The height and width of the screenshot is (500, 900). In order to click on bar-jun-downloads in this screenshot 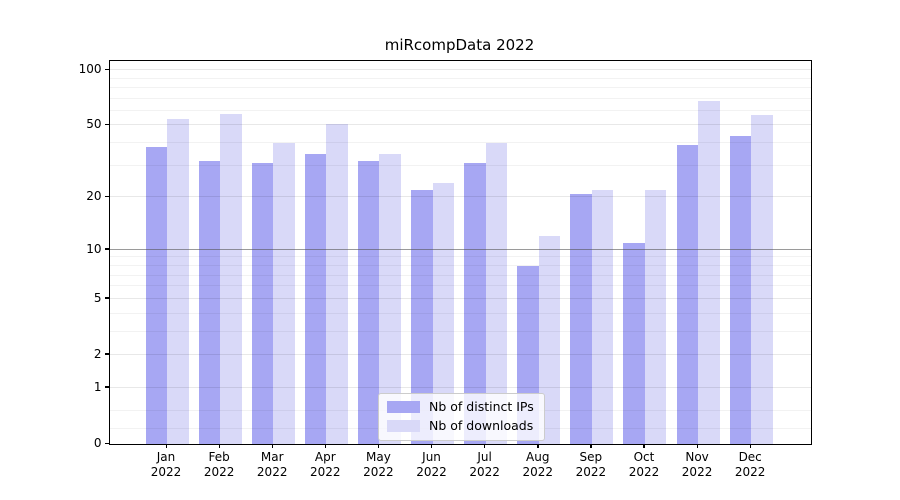, I will do `click(443, 313)`.